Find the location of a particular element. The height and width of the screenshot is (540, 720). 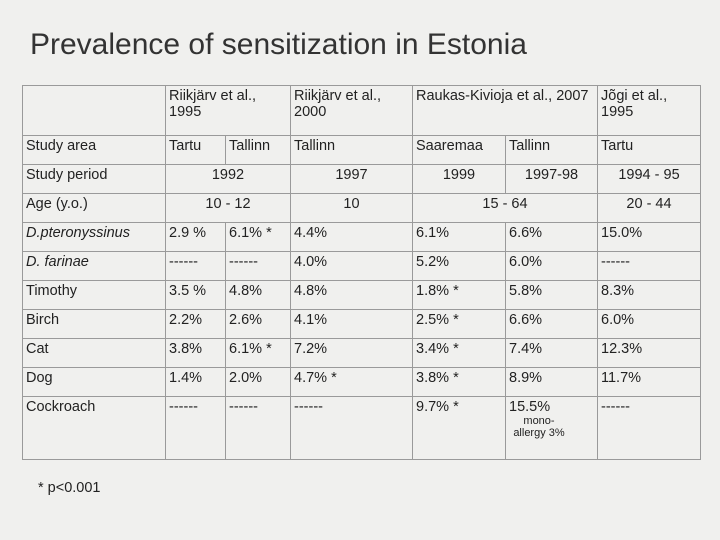

cell: 4.7% * is located at coordinates (351, 382).